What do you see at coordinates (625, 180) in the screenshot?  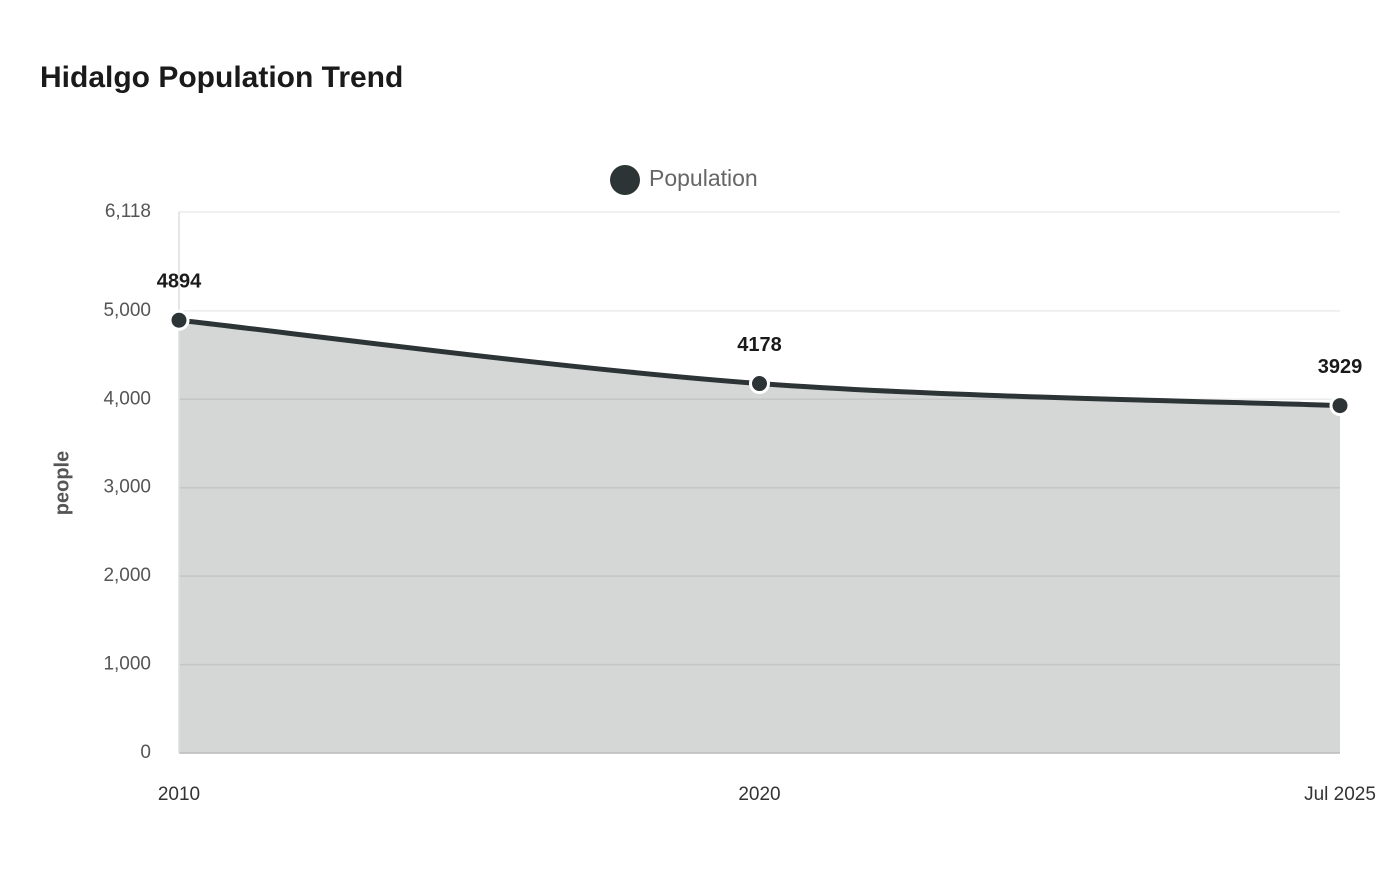 I see `legend-marker` at bounding box center [625, 180].